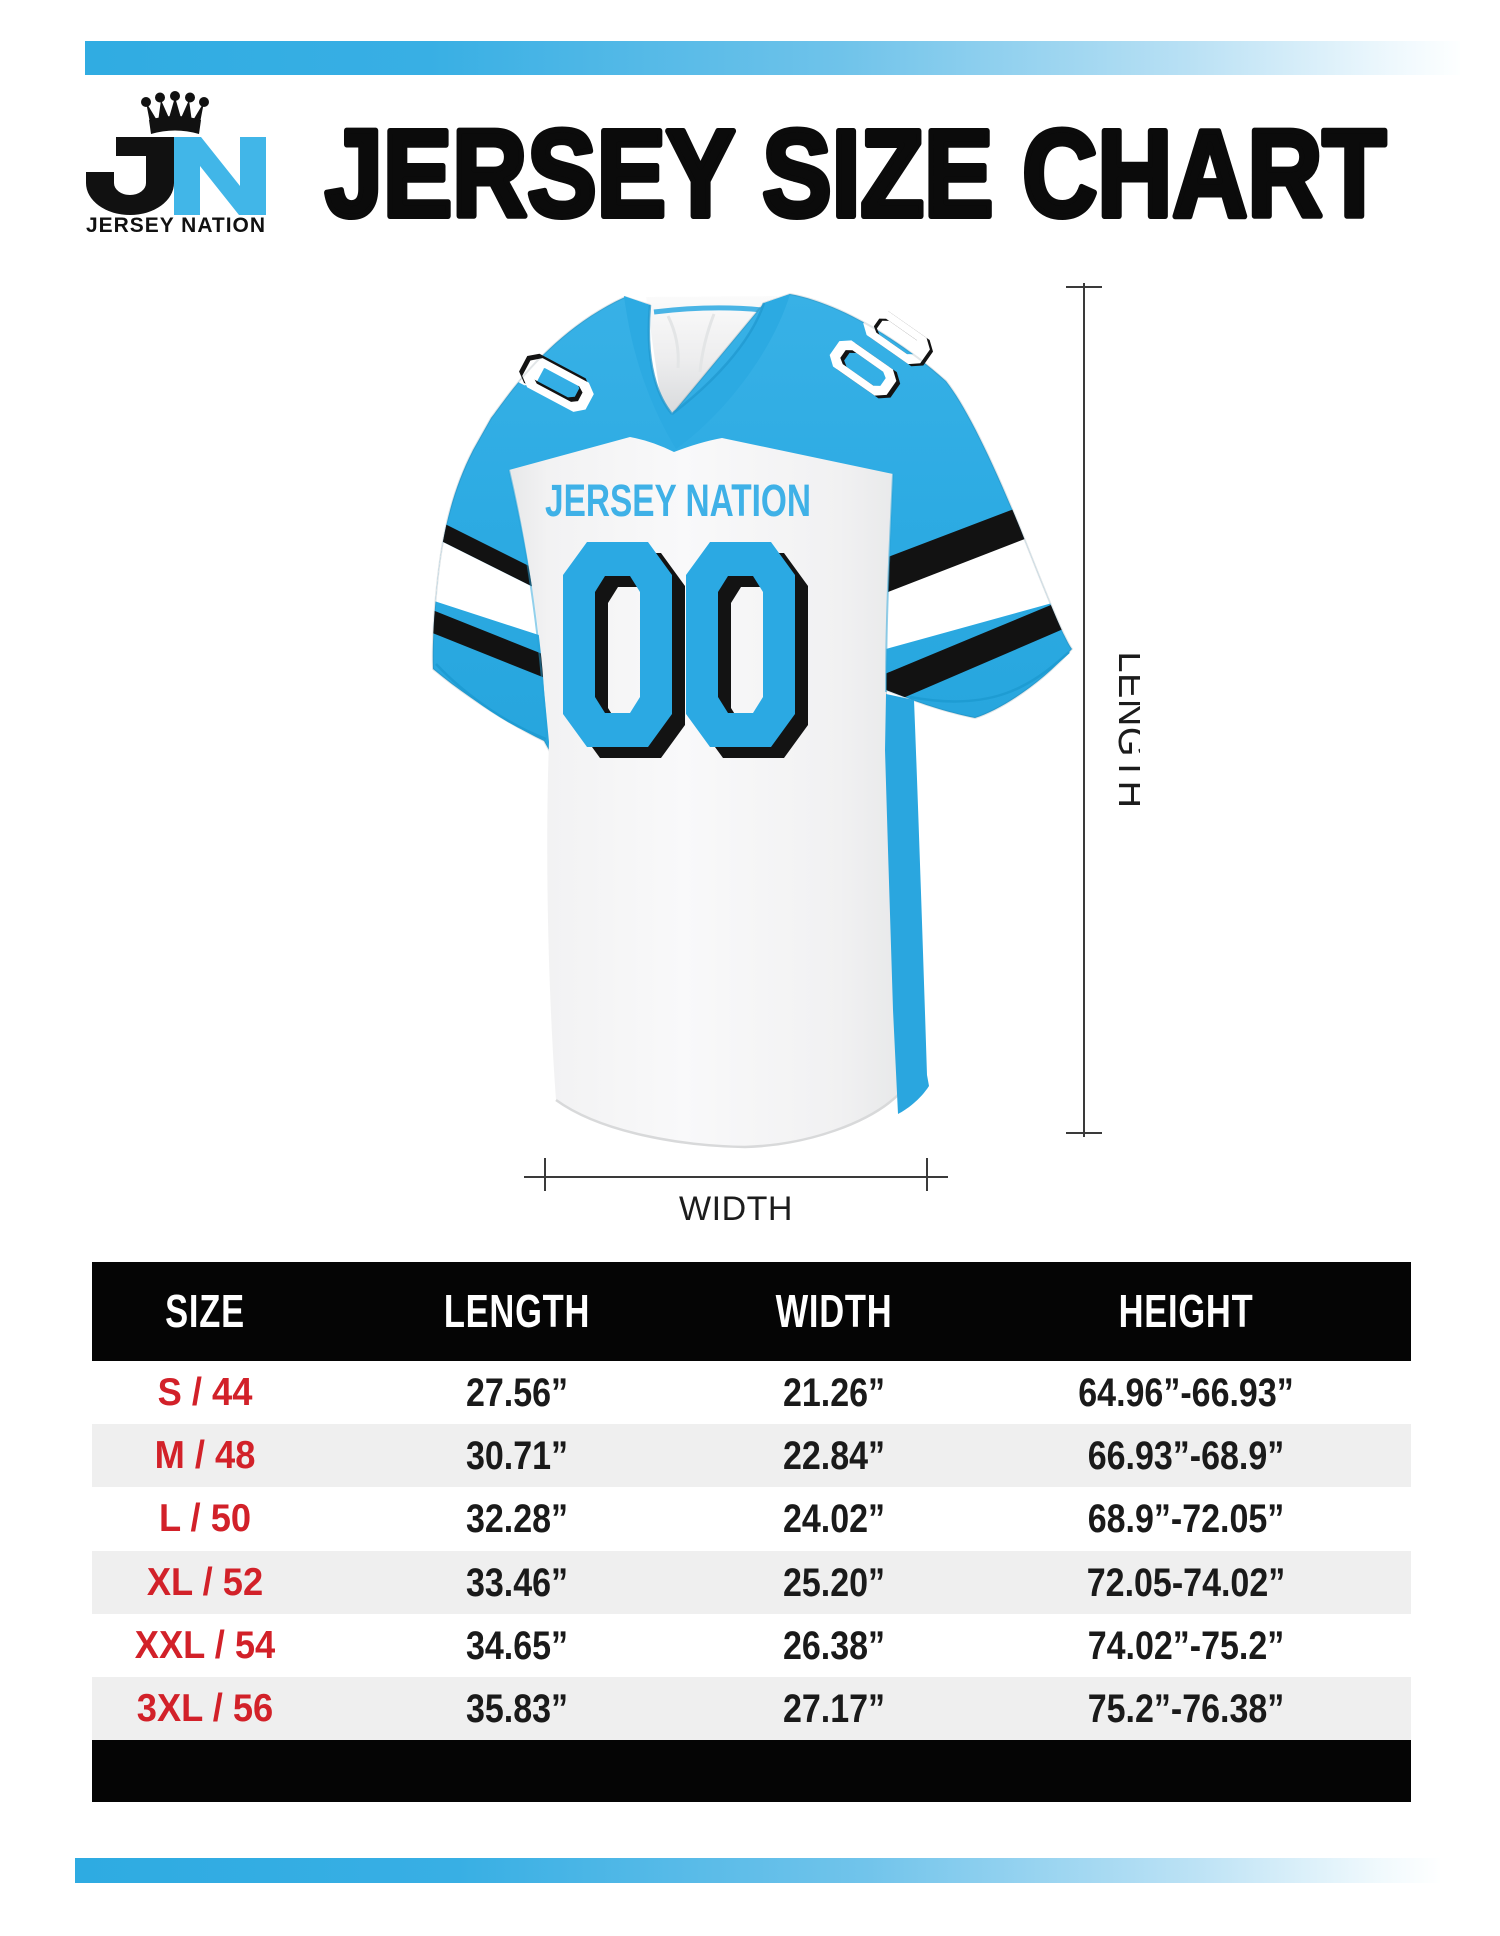 The width and height of the screenshot is (1500, 1936). Describe the element at coordinates (736, 1209) in the screenshot. I see `svg-text: WIDTH` at that location.